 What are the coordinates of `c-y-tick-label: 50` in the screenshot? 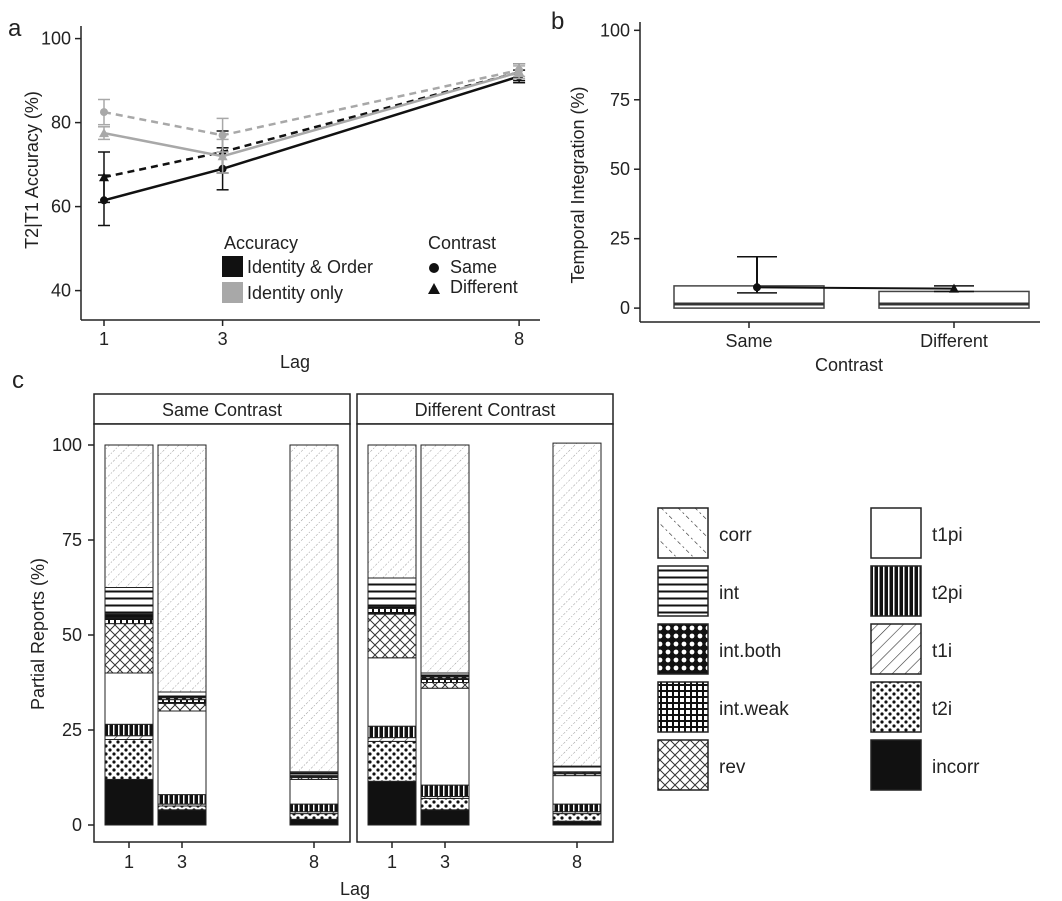 It's located at (72, 635).